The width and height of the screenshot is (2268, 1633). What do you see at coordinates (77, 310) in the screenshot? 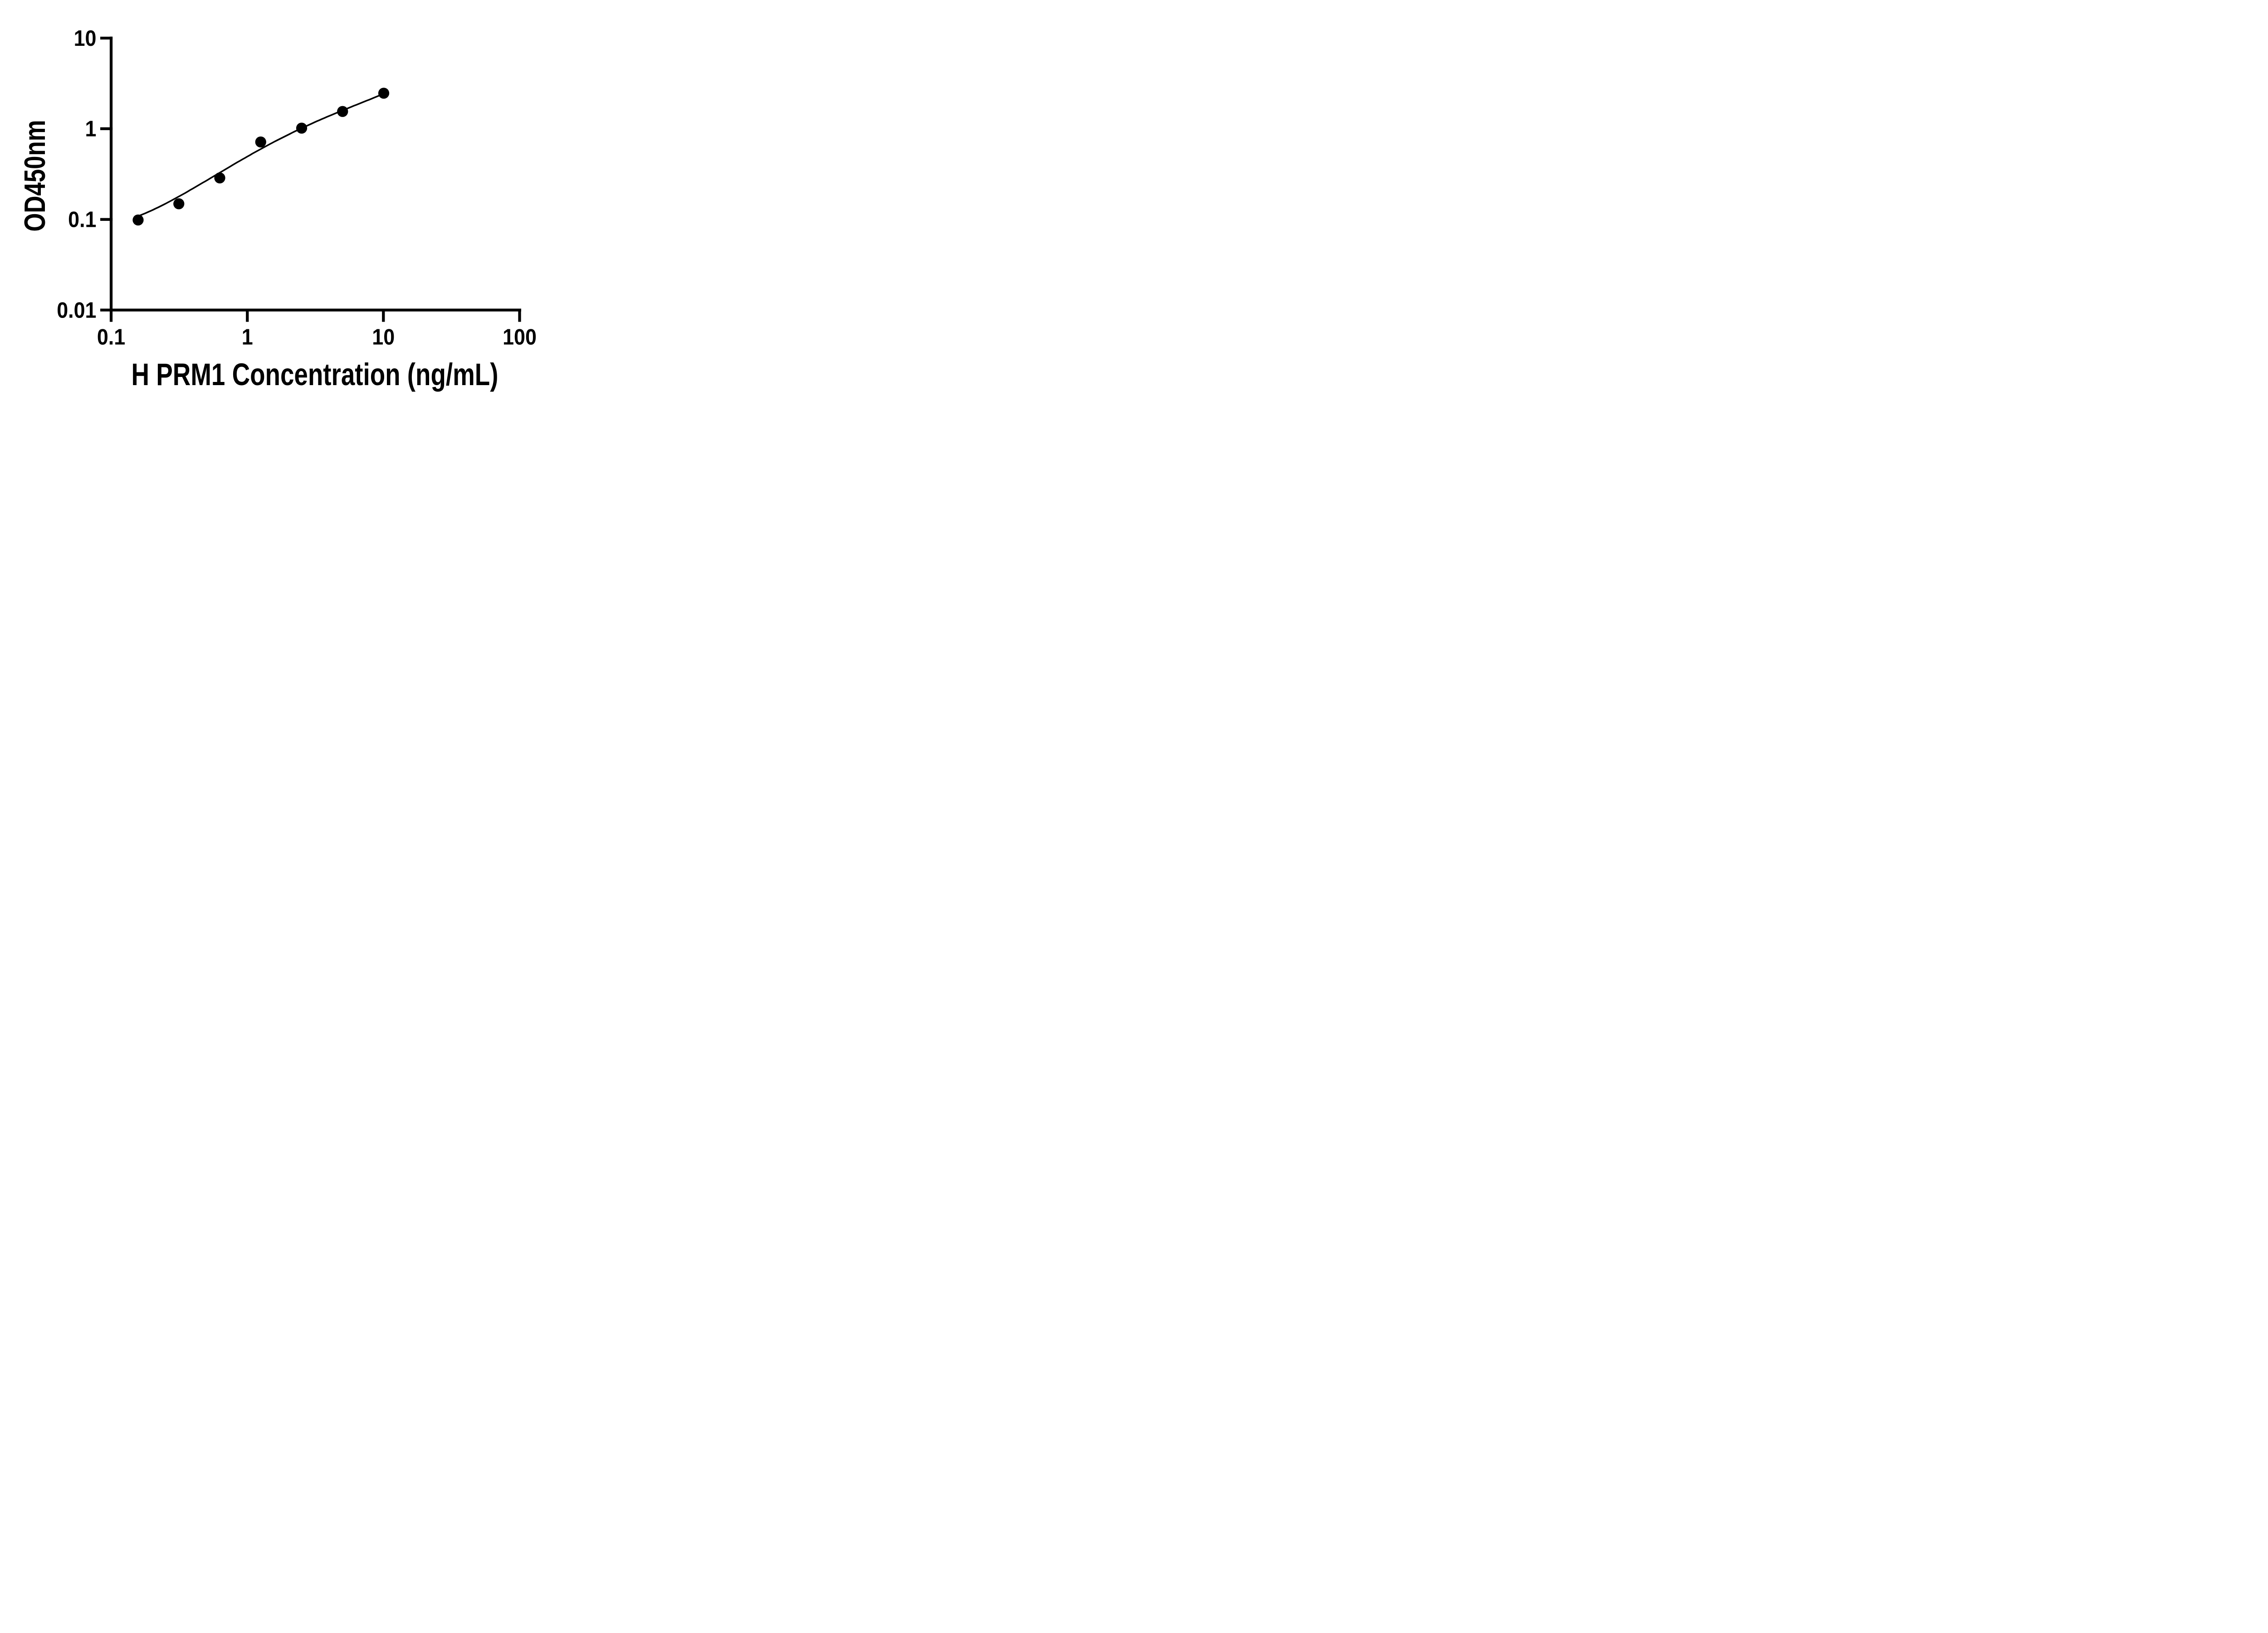
I see `svg-text: 0.01` at bounding box center [77, 310].